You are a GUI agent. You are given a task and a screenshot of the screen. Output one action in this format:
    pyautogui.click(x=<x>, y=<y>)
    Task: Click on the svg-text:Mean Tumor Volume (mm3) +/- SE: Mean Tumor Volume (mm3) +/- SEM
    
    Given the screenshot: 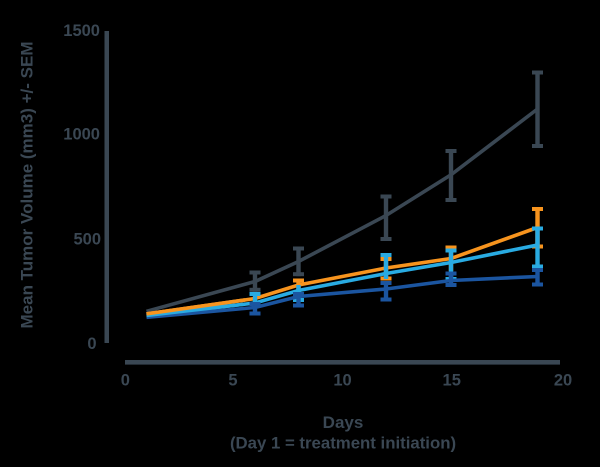 What is the action you would take?
    pyautogui.click(x=27, y=185)
    